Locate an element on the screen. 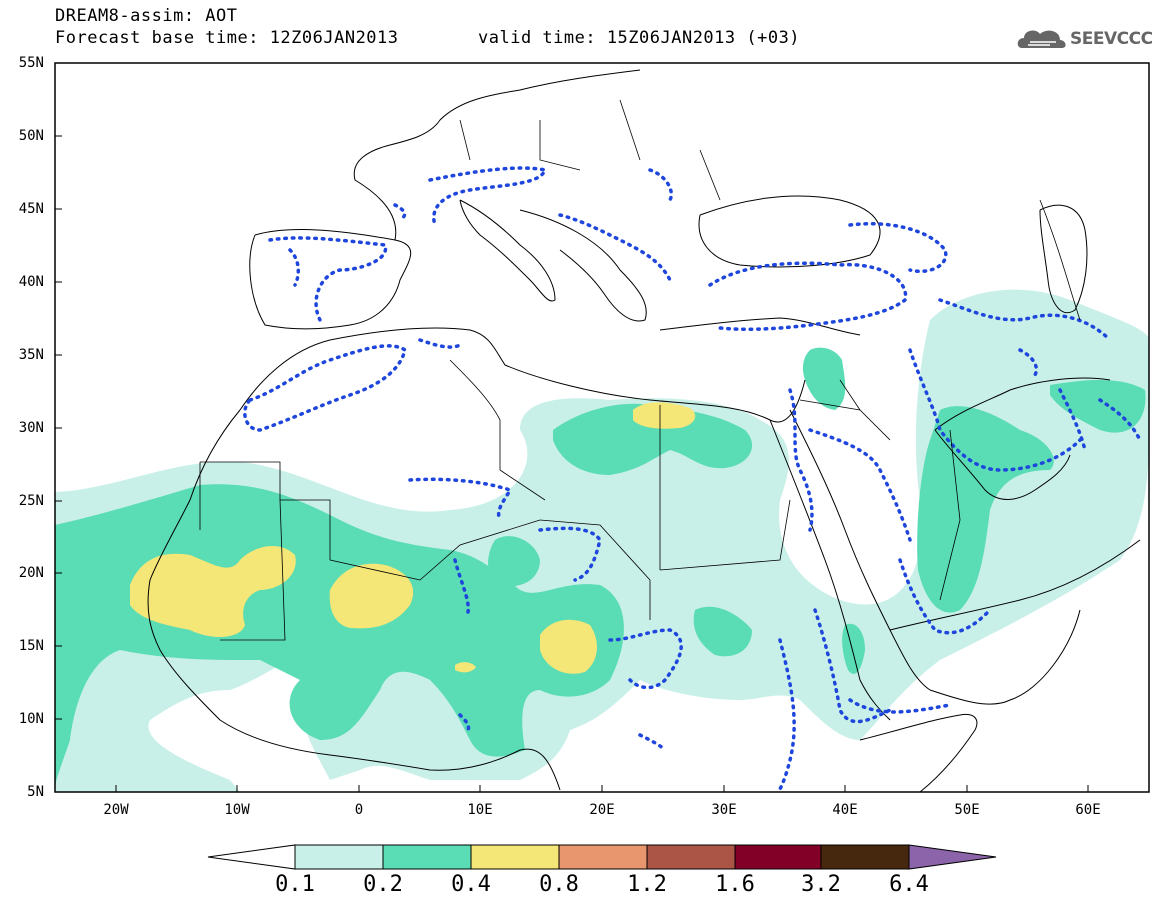  lat-label: 25N is located at coordinates (31, 501).